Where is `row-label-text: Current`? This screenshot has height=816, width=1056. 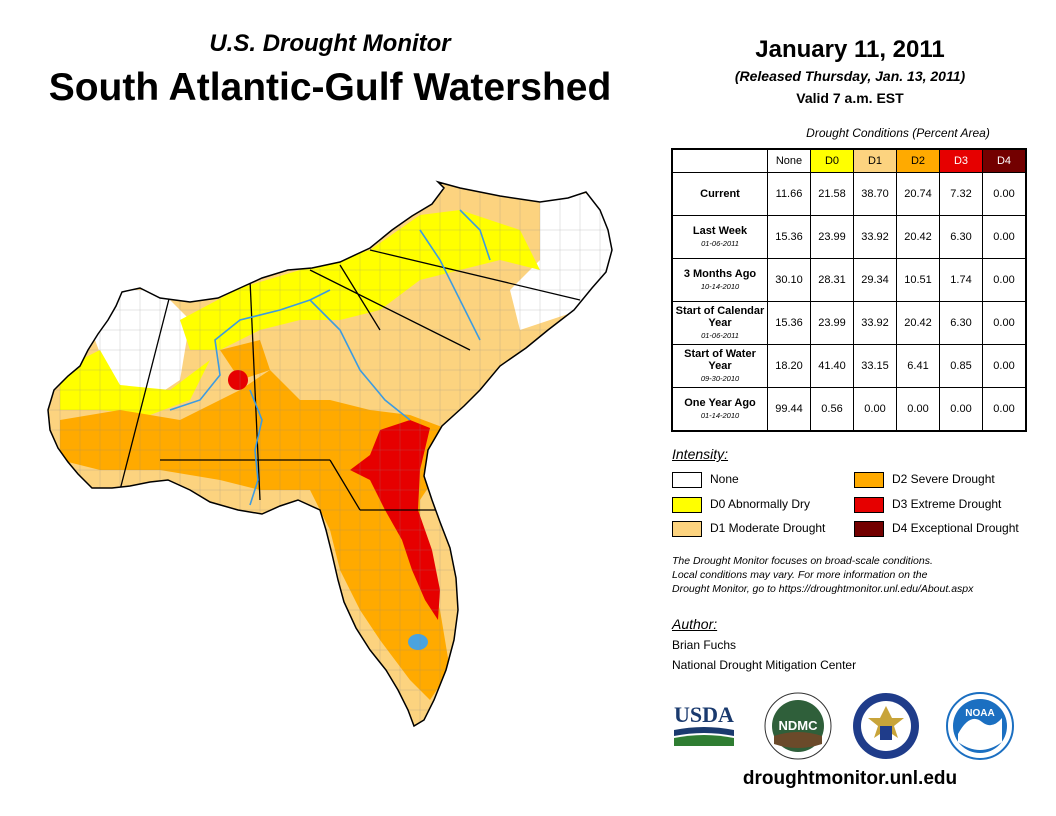 row-label-text: Current is located at coordinates (720, 194).